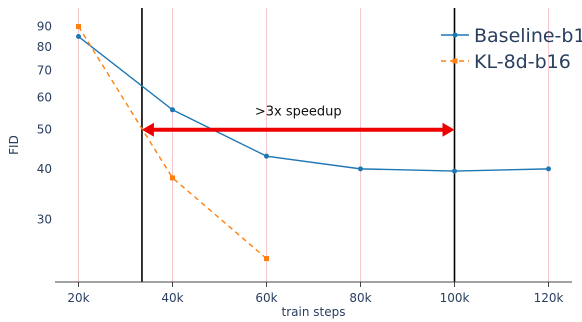 The height and width of the screenshot is (322, 582). What do you see at coordinates (44, 47) in the screenshot?
I see `y-tick-label: 80` at bounding box center [44, 47].